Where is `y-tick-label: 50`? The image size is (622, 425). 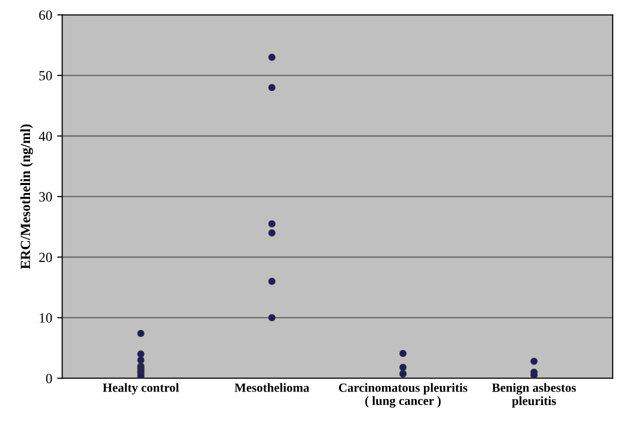 y-tick-label: 50 is located at coordinates (45, 75).